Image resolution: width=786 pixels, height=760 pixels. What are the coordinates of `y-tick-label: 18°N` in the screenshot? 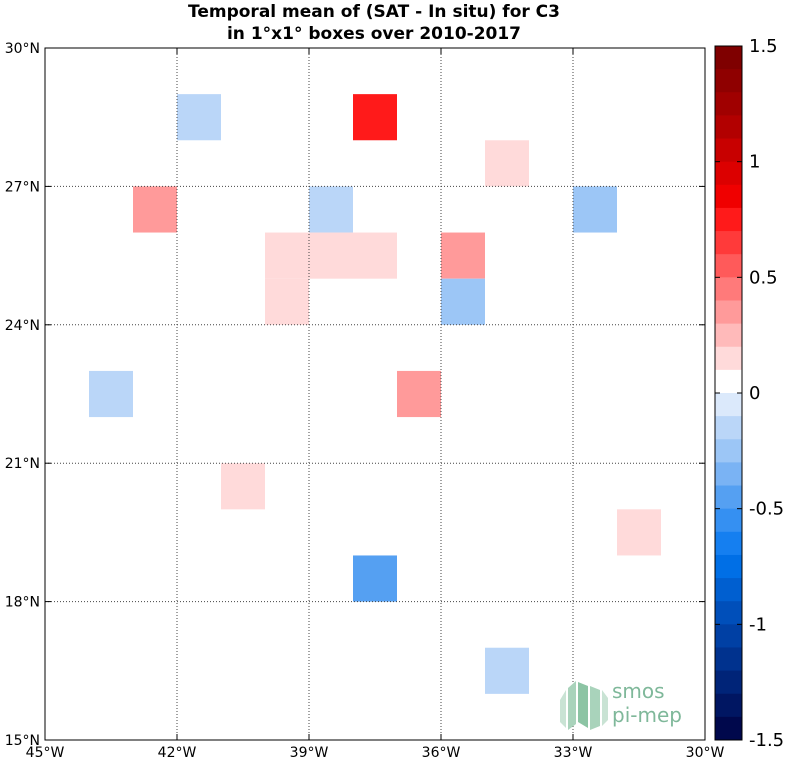 It's located at (22, 603).